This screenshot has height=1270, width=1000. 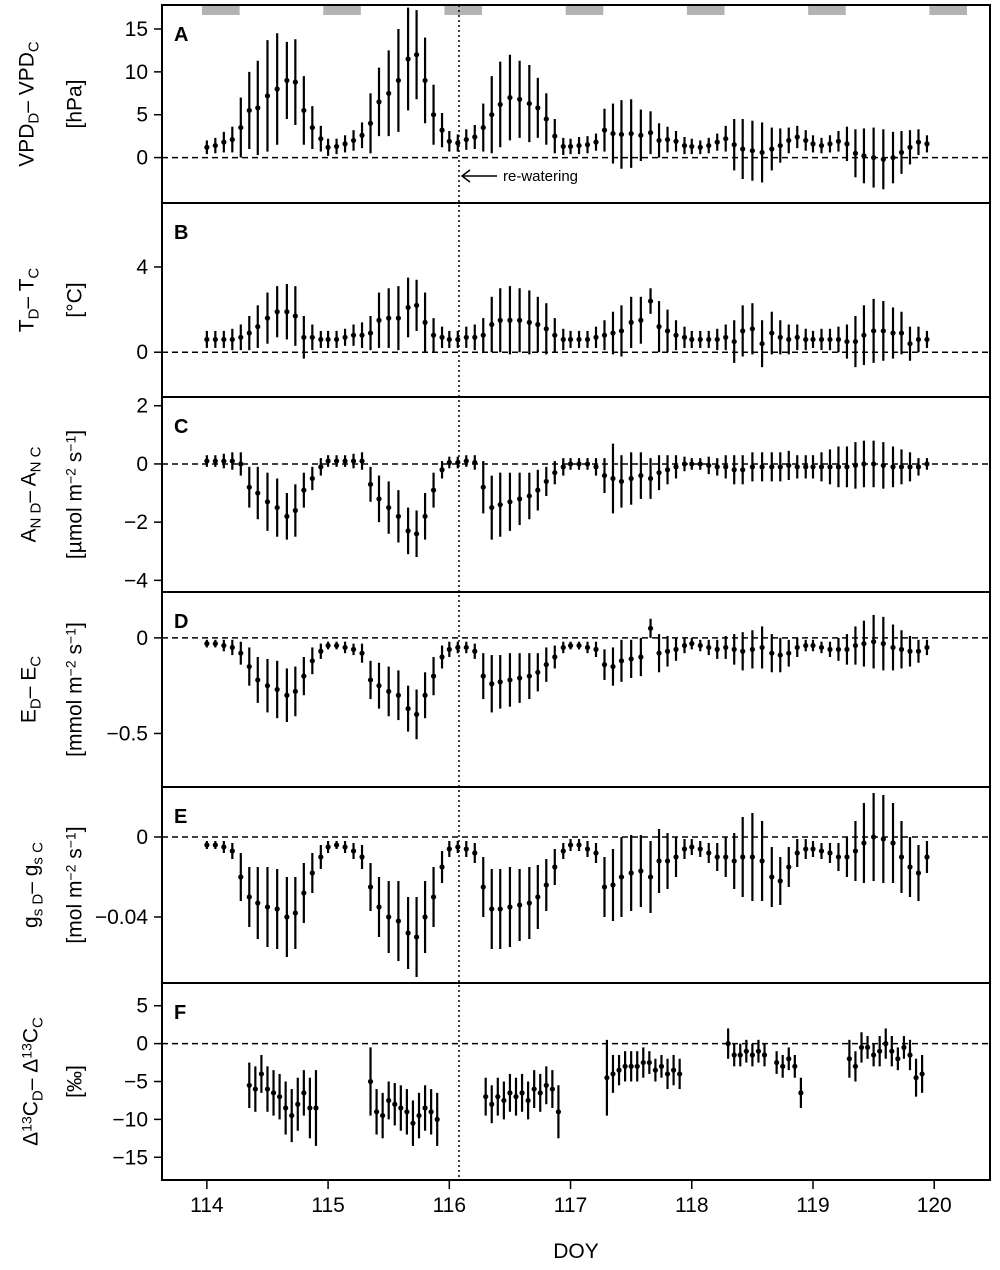 I want to click on data-series, so click(x=567, y=677).